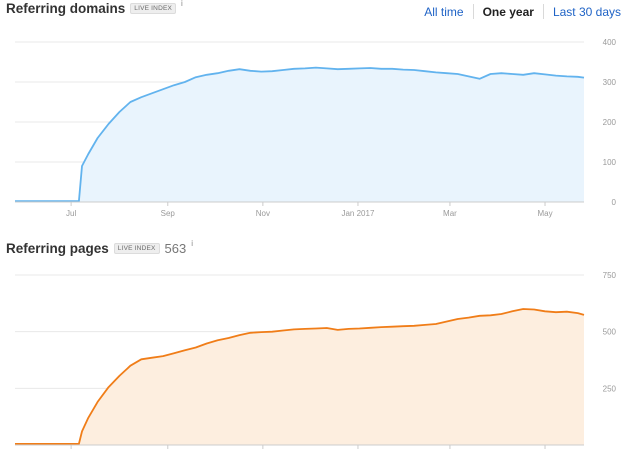 The height and width of the screenshot is (450, 633). Describe the element at coordinates (610, 82) in the screenshot. I see `y-tick-label: 300` at that location.